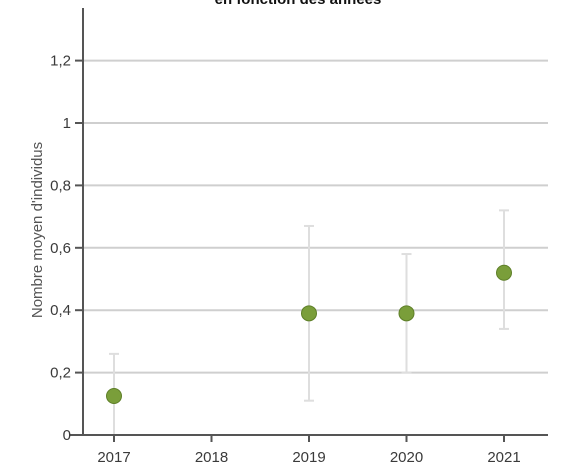  I want to click on x-tick-label: 2019, so click(308, 457).